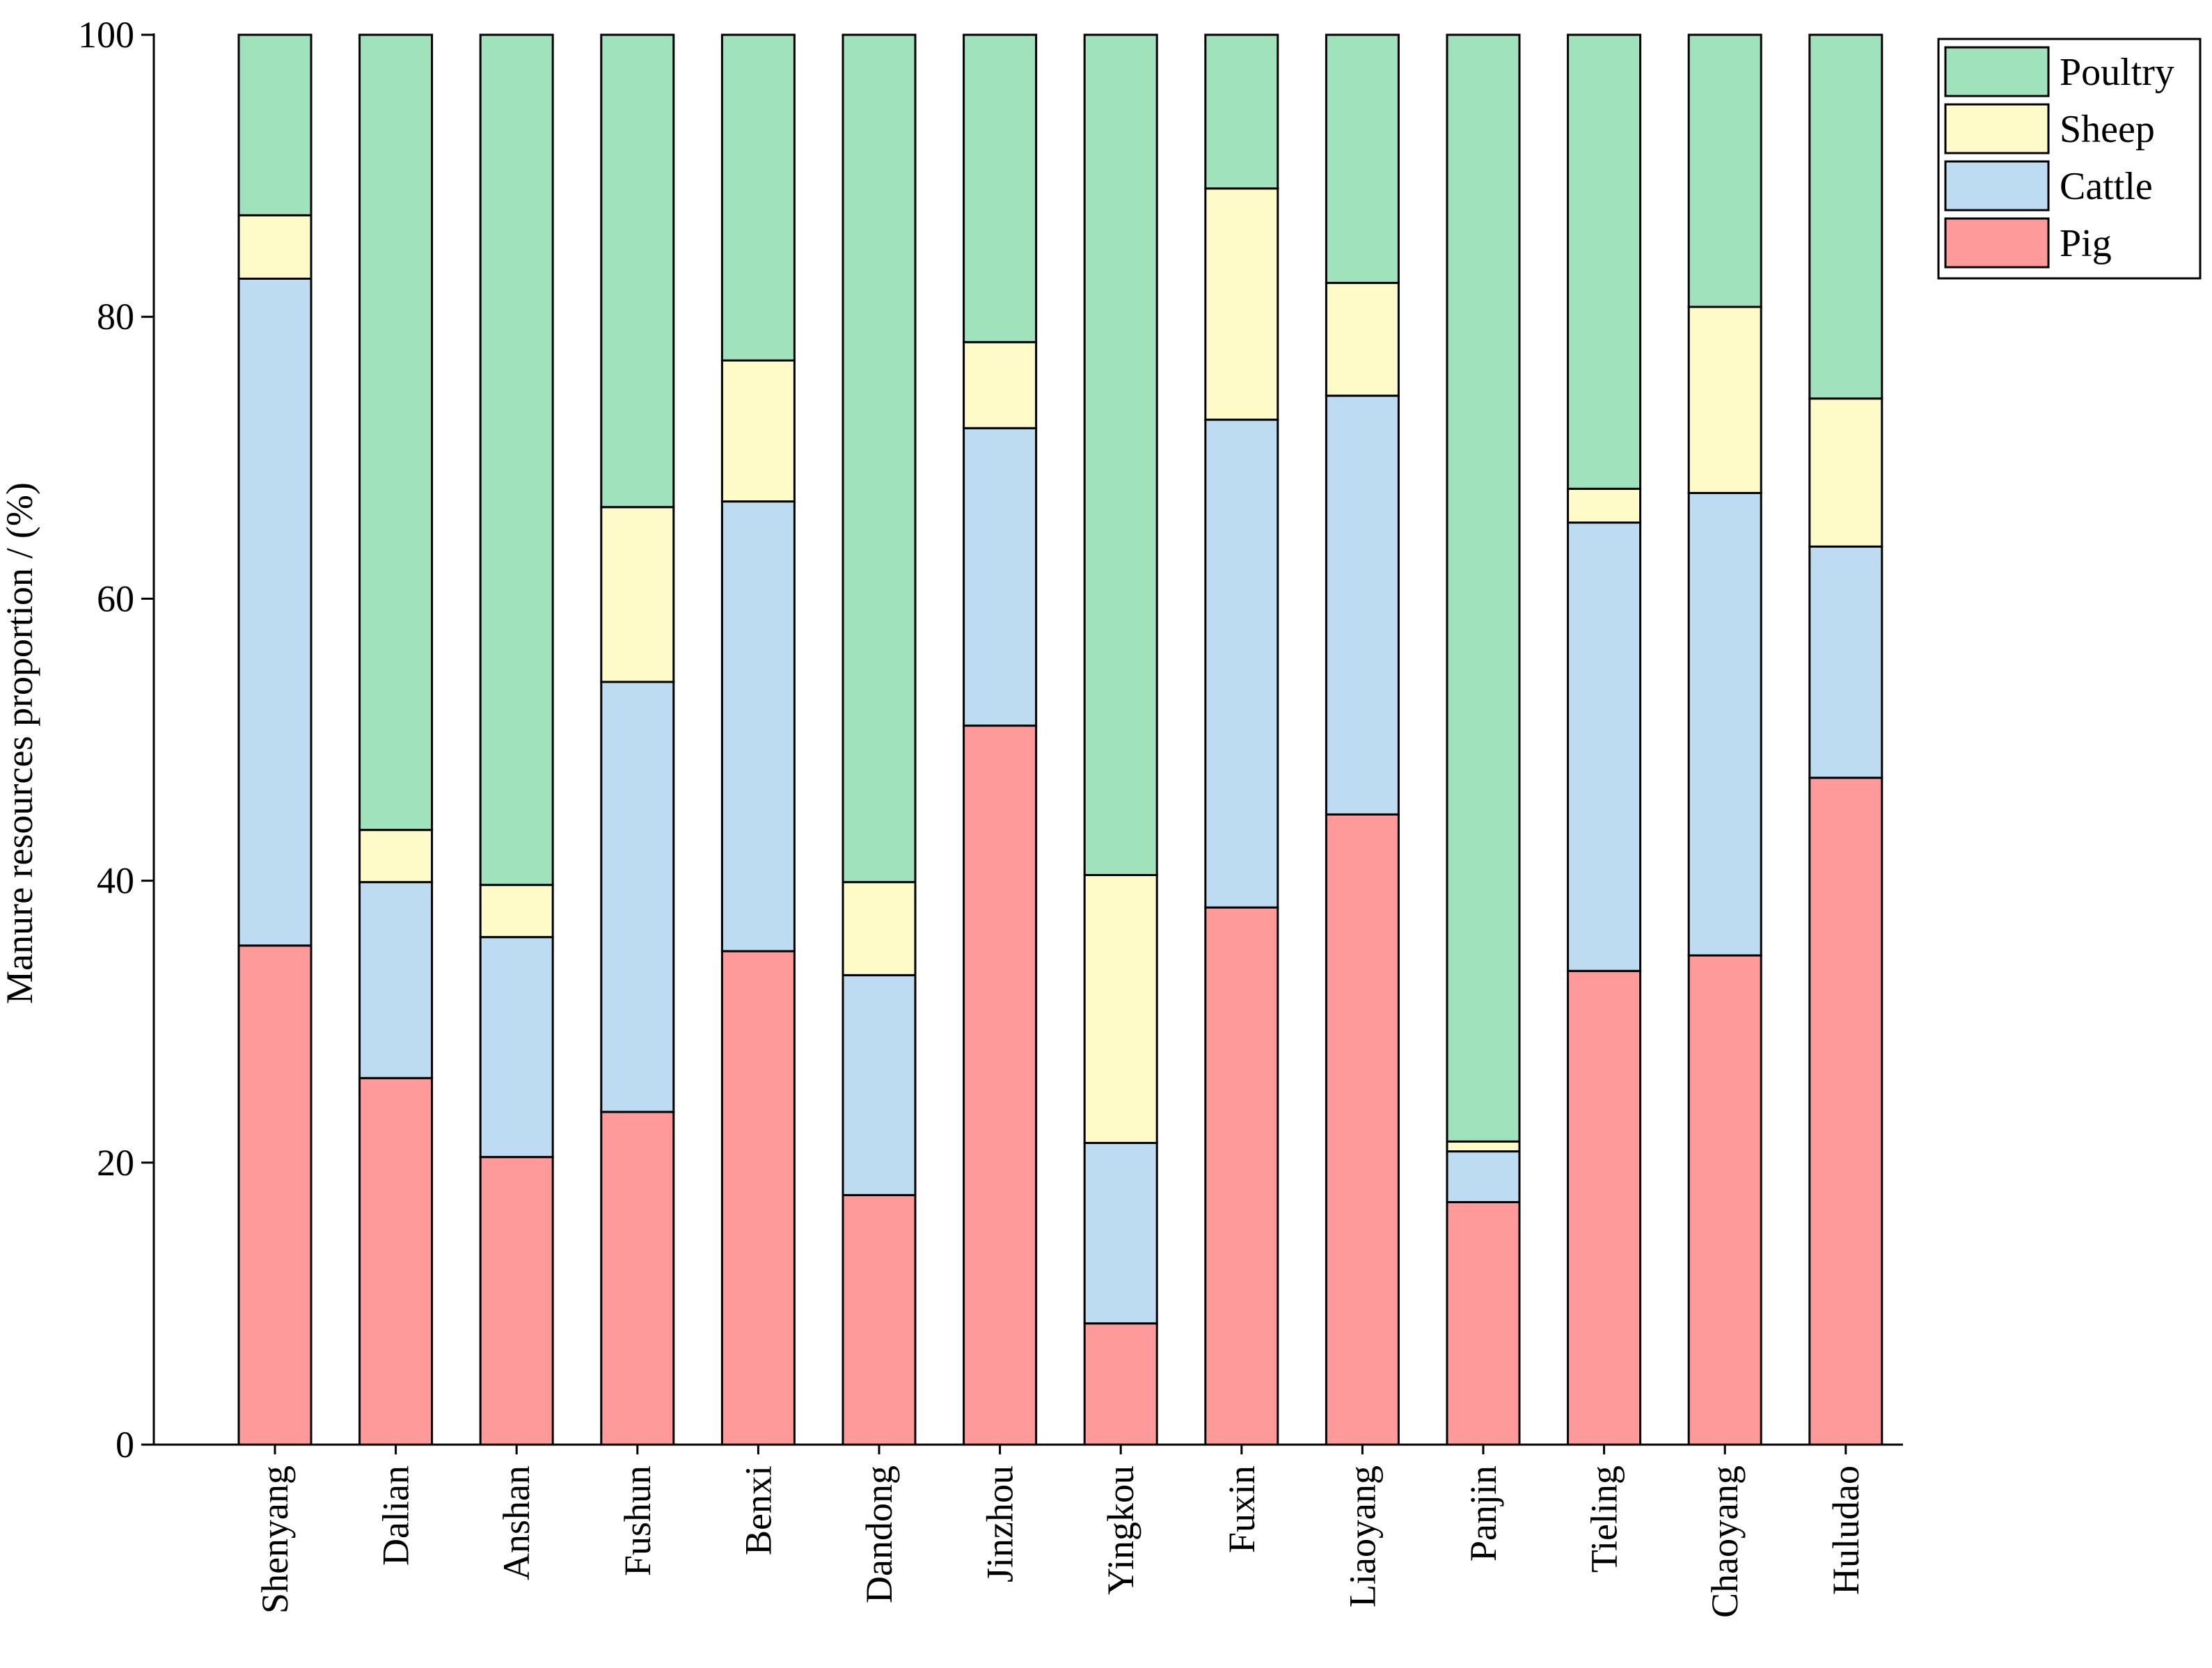 The width and height of the screenshot is (2212, 1668). What do you see at coordinates (758, 726) in the screenshot?
I see `bar-segment-benxi-cattle` at bounding box center [758, 726].